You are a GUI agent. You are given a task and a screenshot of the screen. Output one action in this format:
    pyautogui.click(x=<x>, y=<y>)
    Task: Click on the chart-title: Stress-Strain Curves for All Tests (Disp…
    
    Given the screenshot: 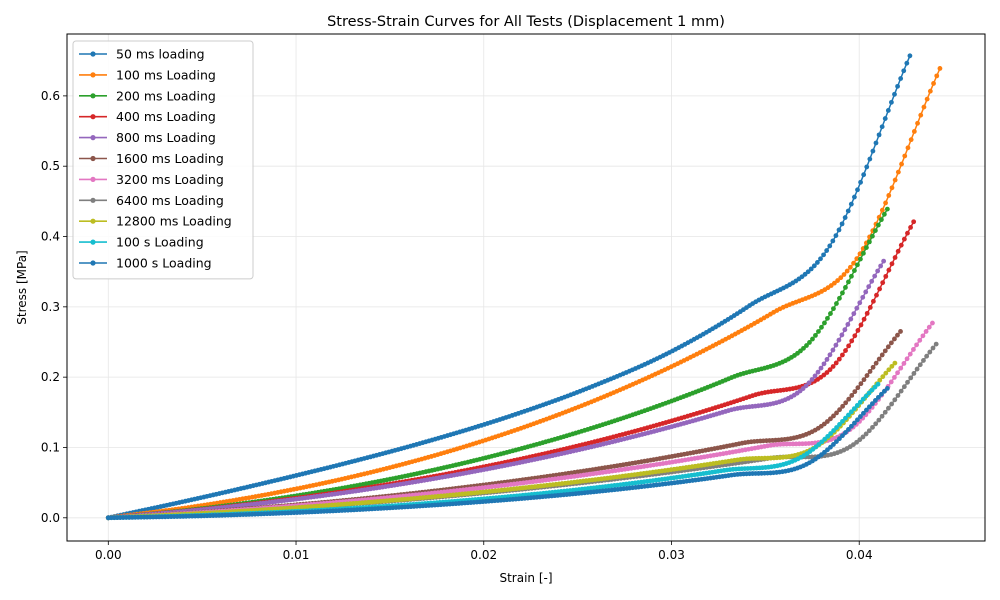 What is the action you would take?
    pyautogui.click(x=526, y=22)
    